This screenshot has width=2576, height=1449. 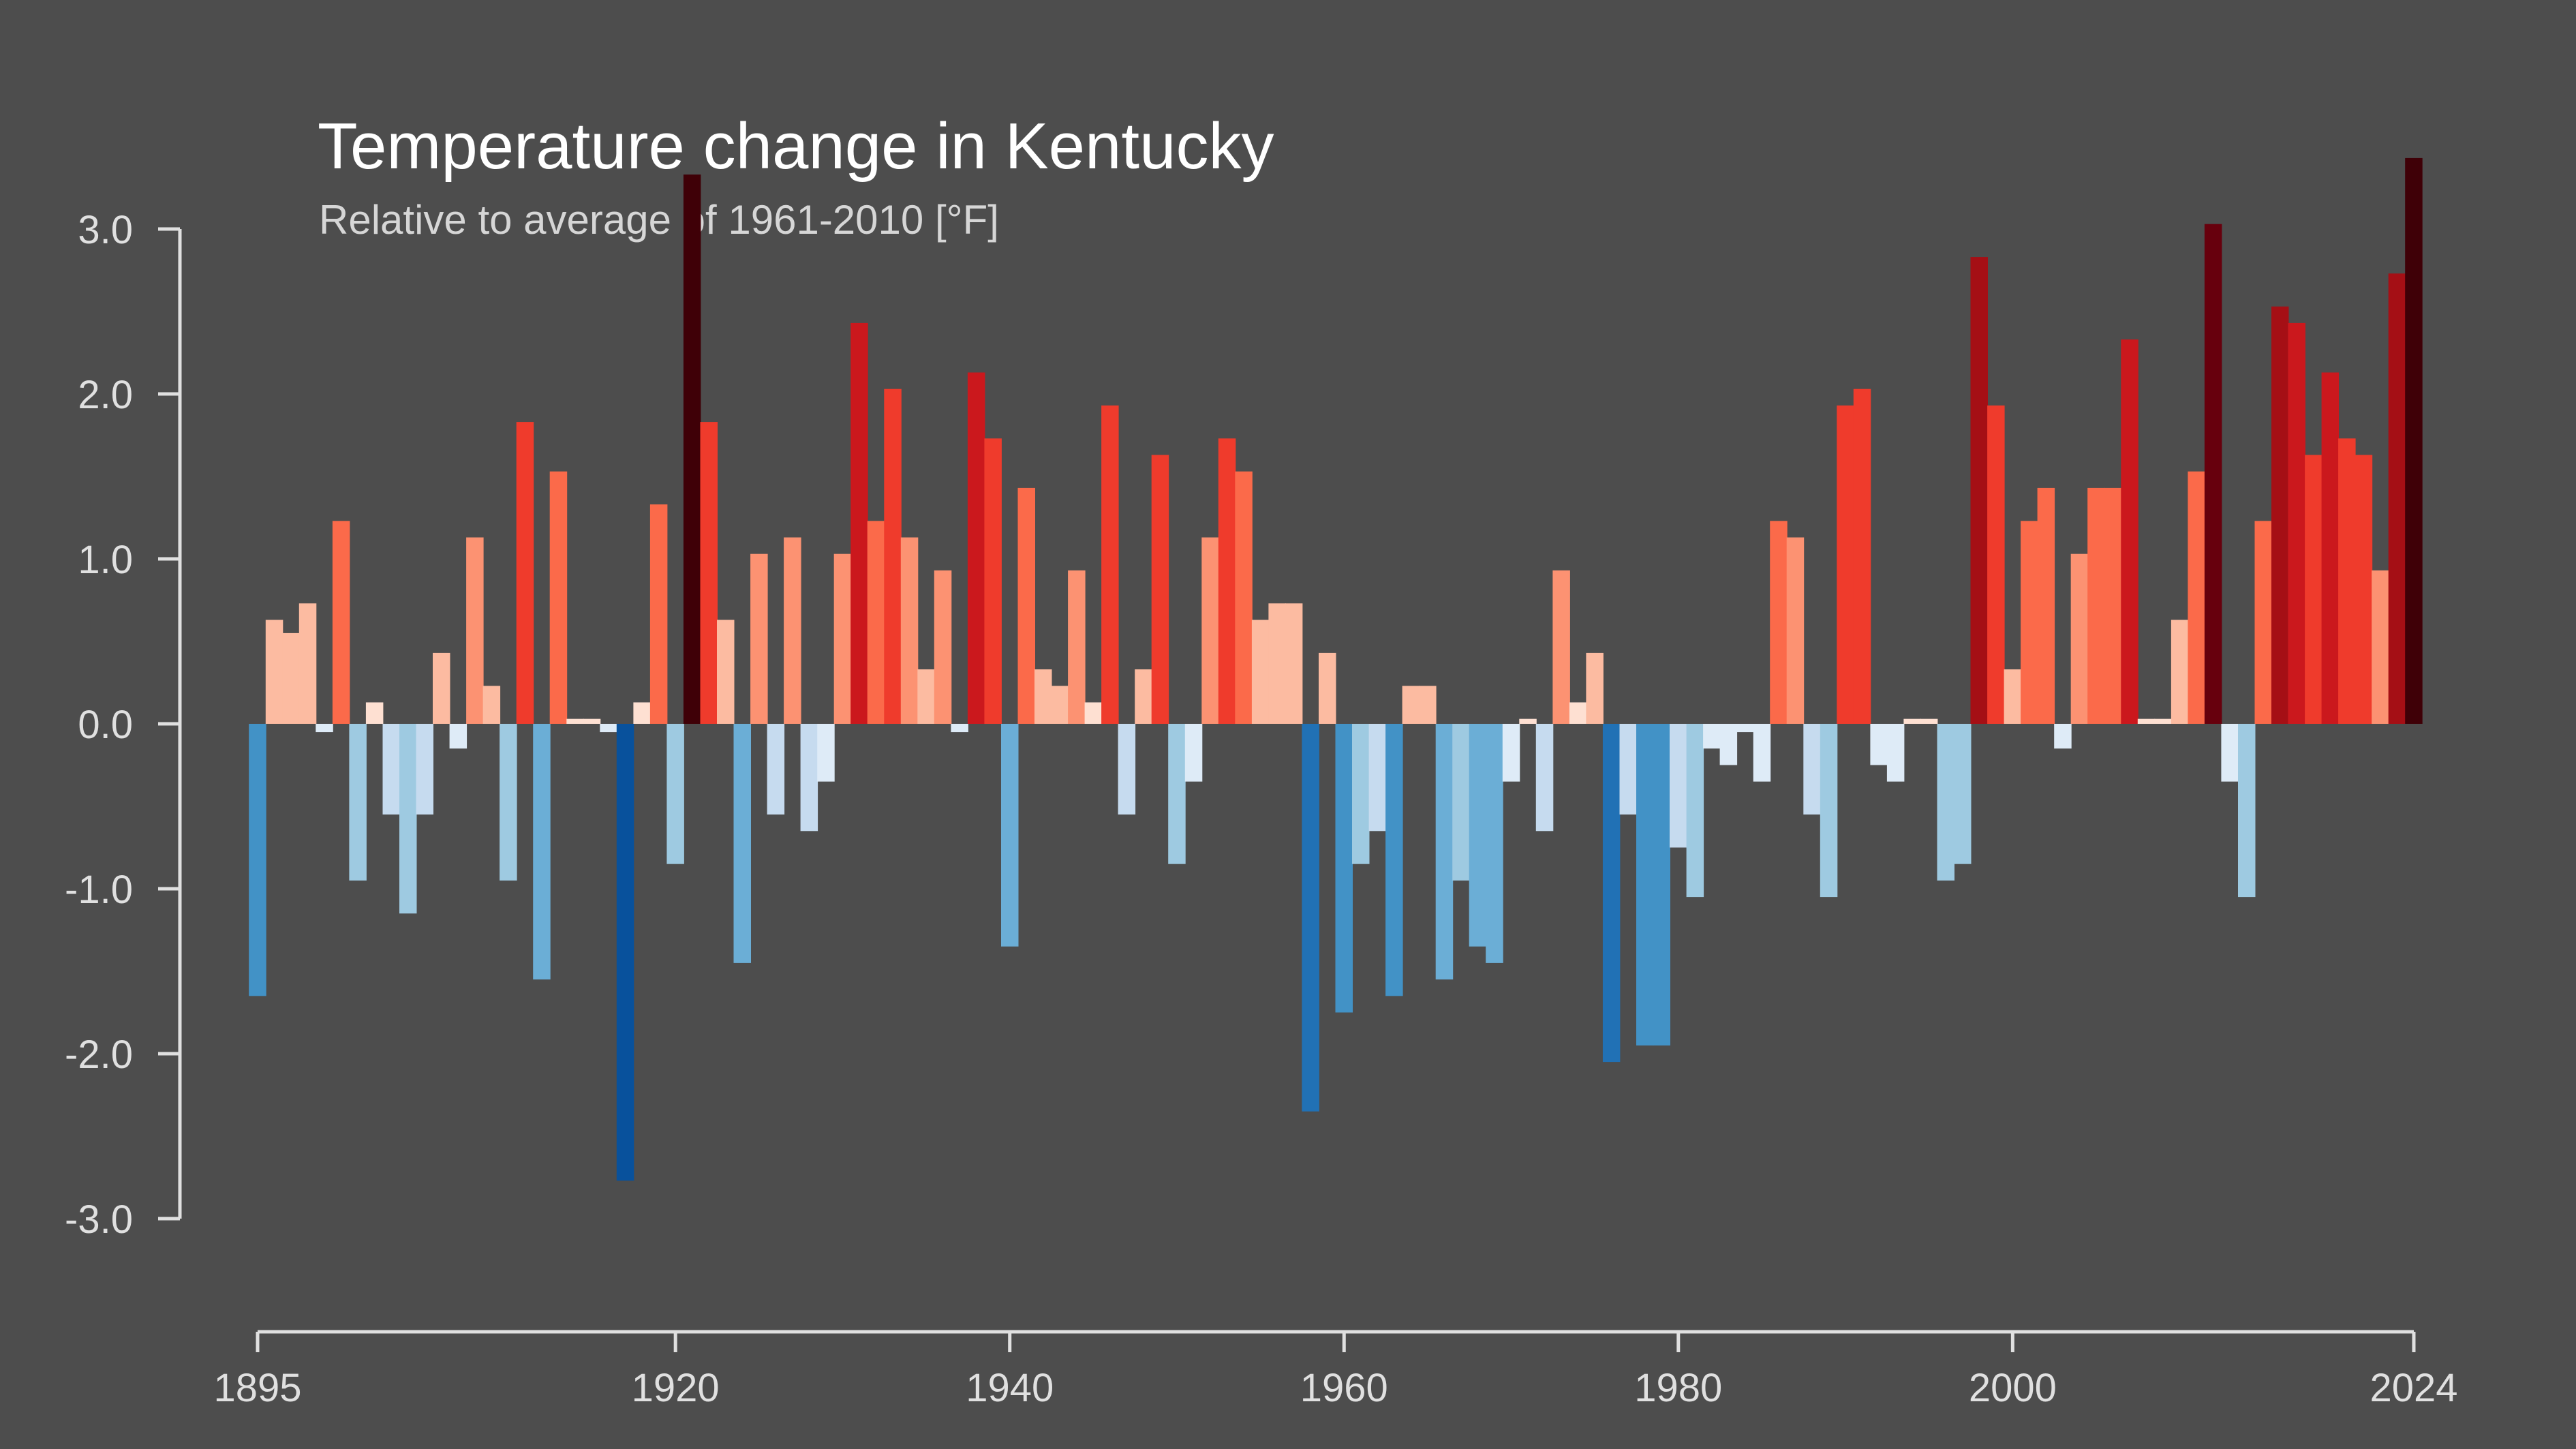 I want to click on bar-1976, so click(x=1612, y=893).